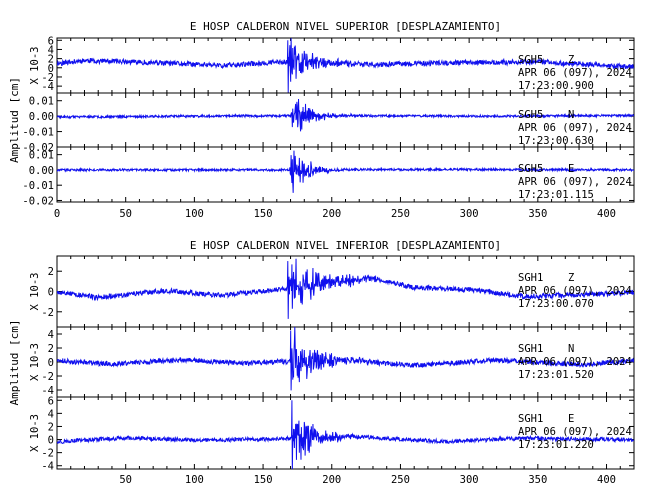  What do you see at coordinates (345, 359) in the screenshot?
I see `trace-SGH1-N` at bounding box center [345, 359].